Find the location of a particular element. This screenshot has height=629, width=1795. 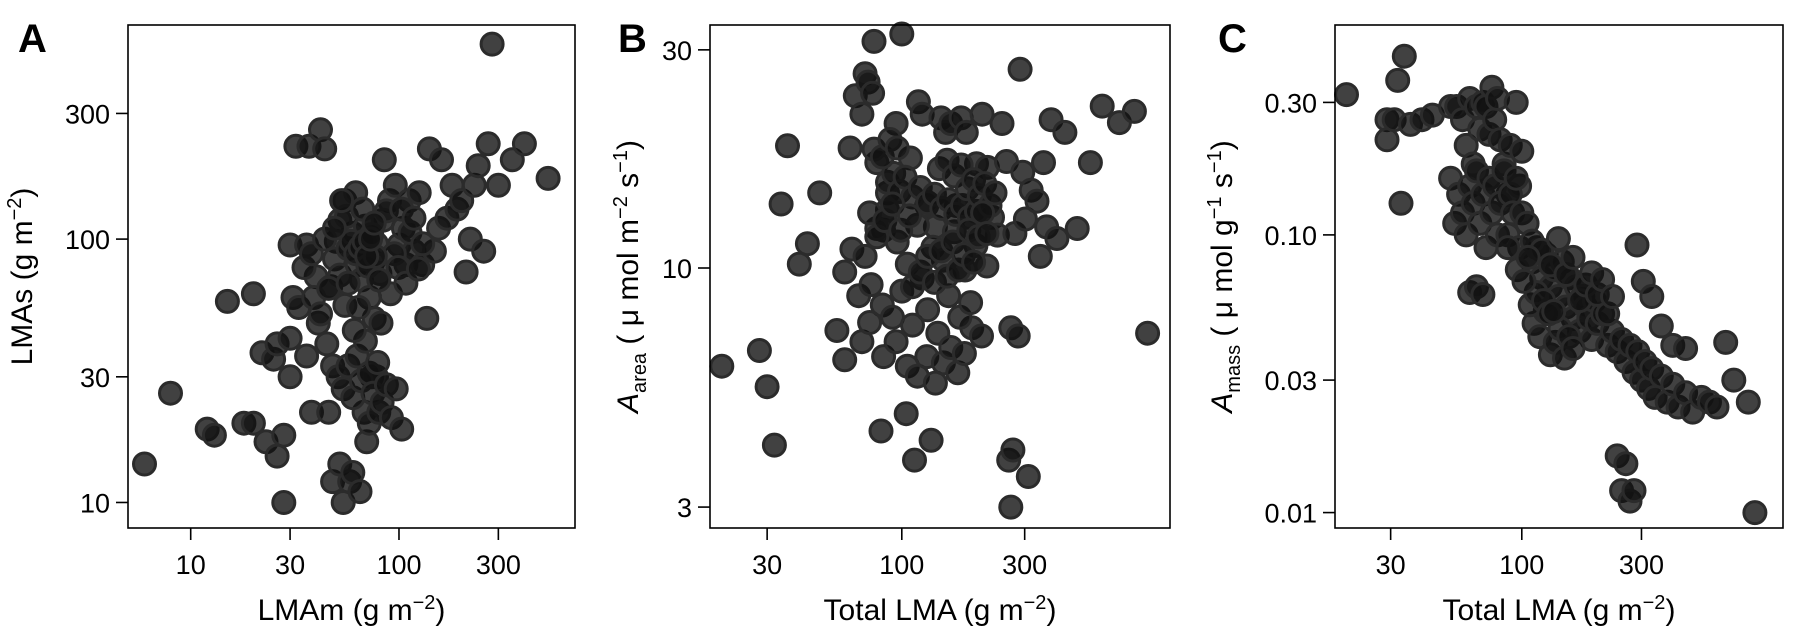

panel-label: B is located at coordinates (632, 39).